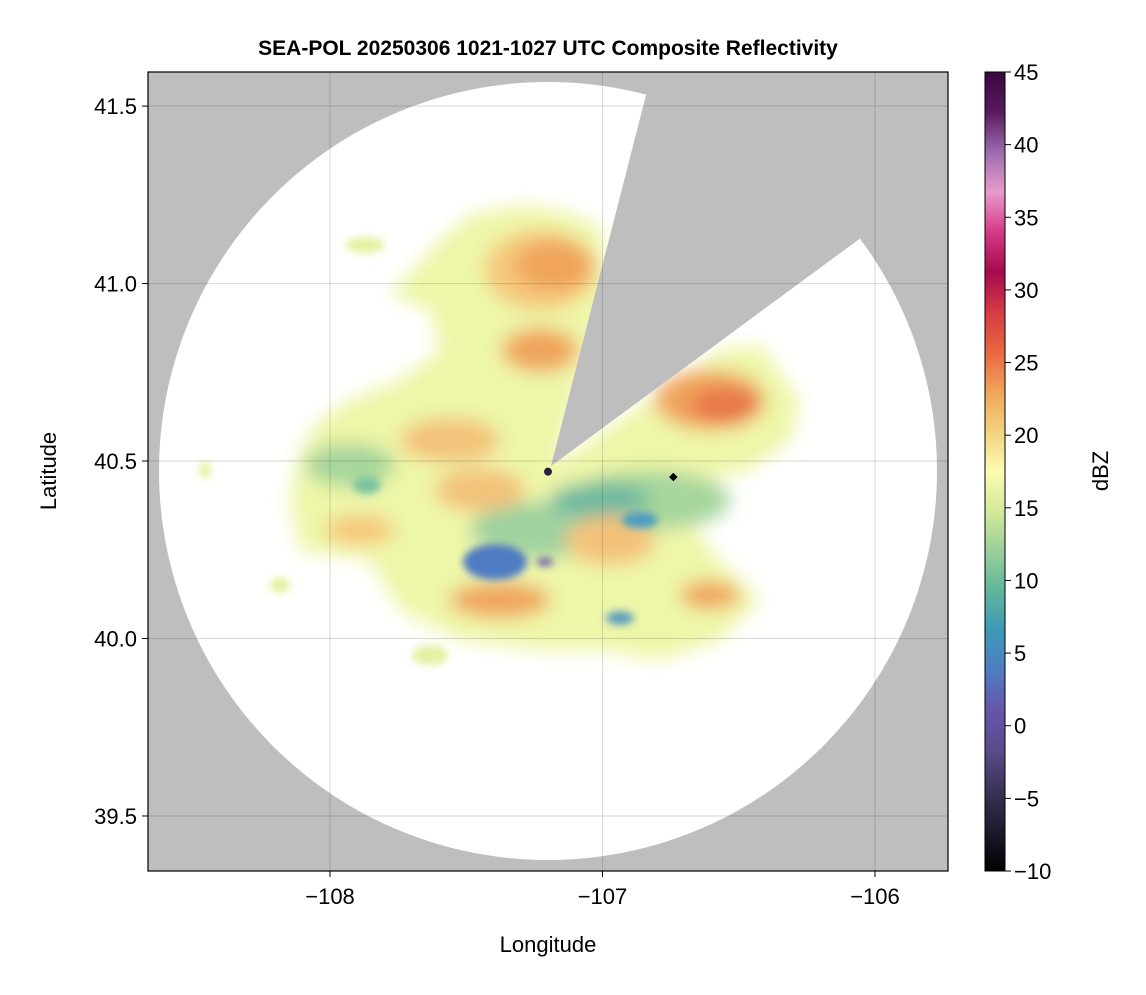 This screenshot has height=995, width=1146. Describe the element at coordinates (1032, 871) in the screenshot. I see `colorbar-tick-label: −10` at that location.